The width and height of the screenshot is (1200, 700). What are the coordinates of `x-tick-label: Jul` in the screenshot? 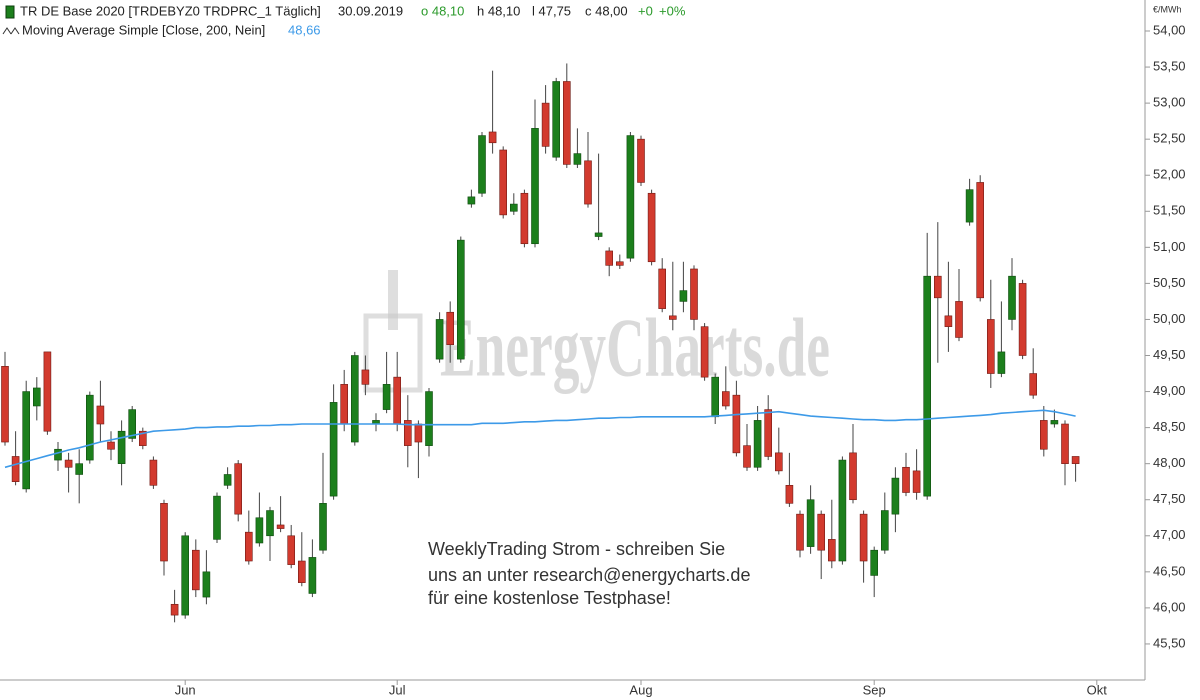 It's located at (397, 689).